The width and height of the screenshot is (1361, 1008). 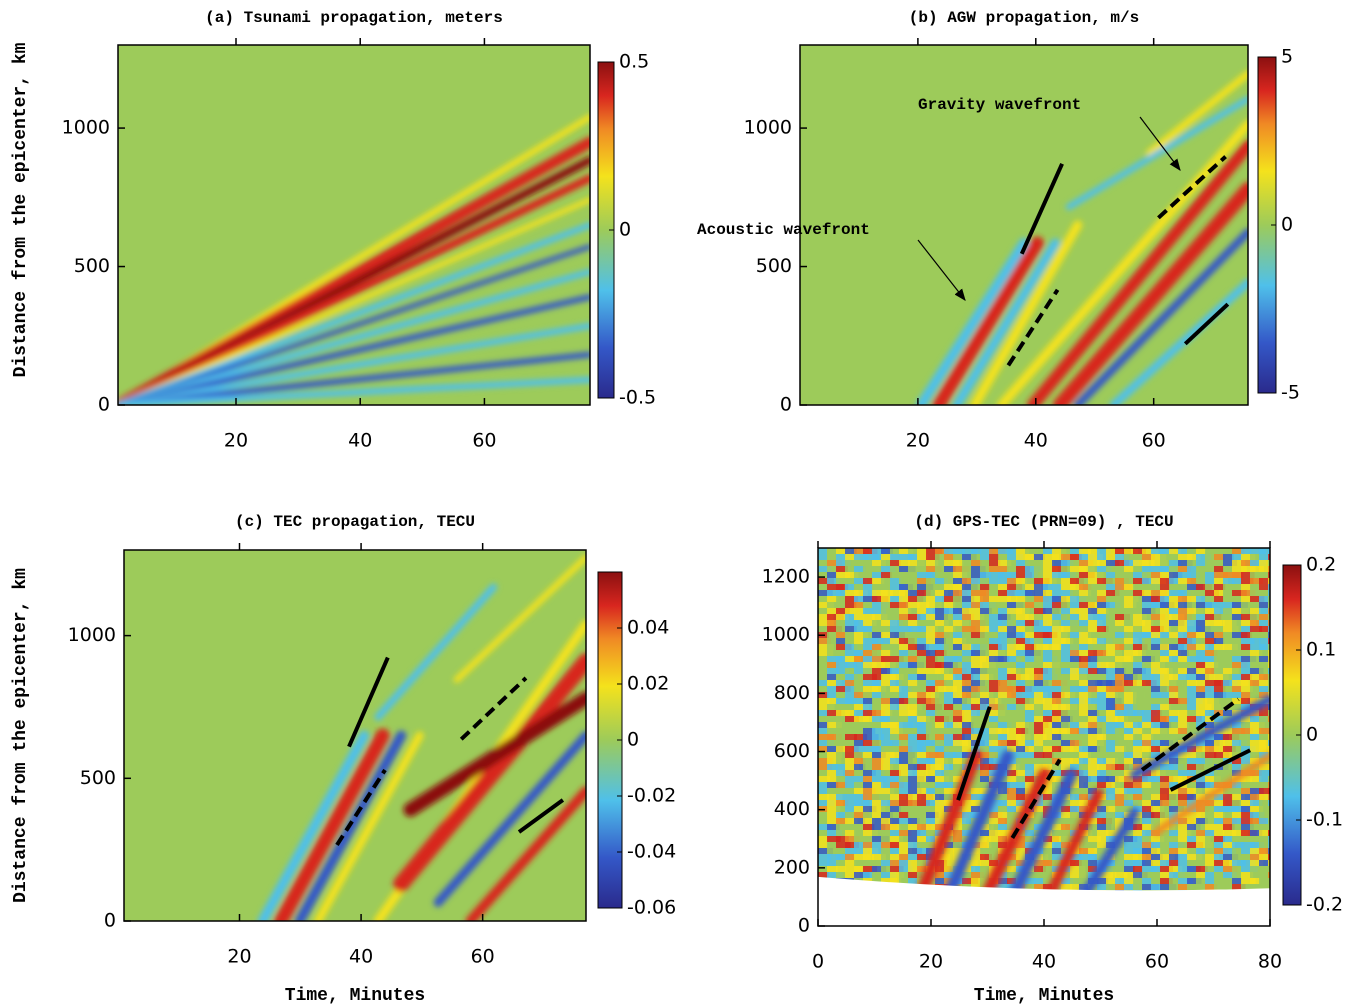 I want to click on plot-frame, so click(x=1024, y=225).